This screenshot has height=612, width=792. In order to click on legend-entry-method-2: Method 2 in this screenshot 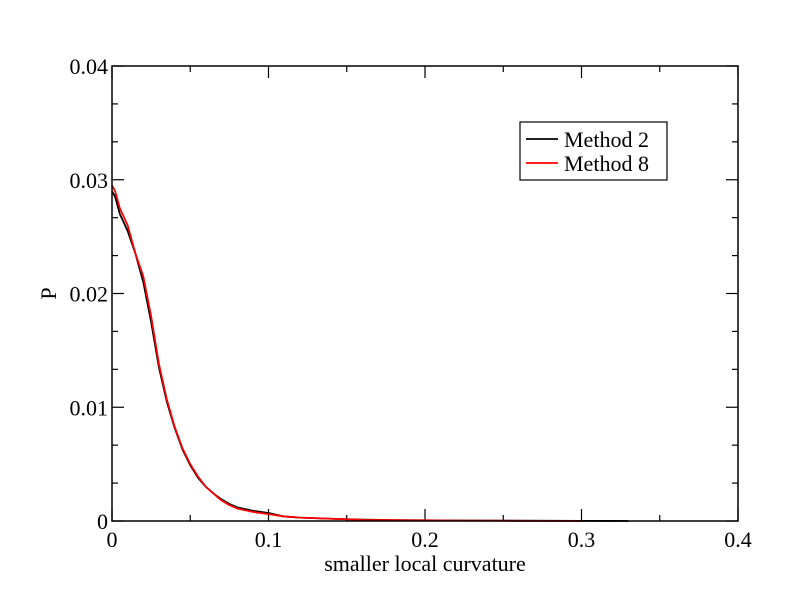, I will do `click(606, 139)`.